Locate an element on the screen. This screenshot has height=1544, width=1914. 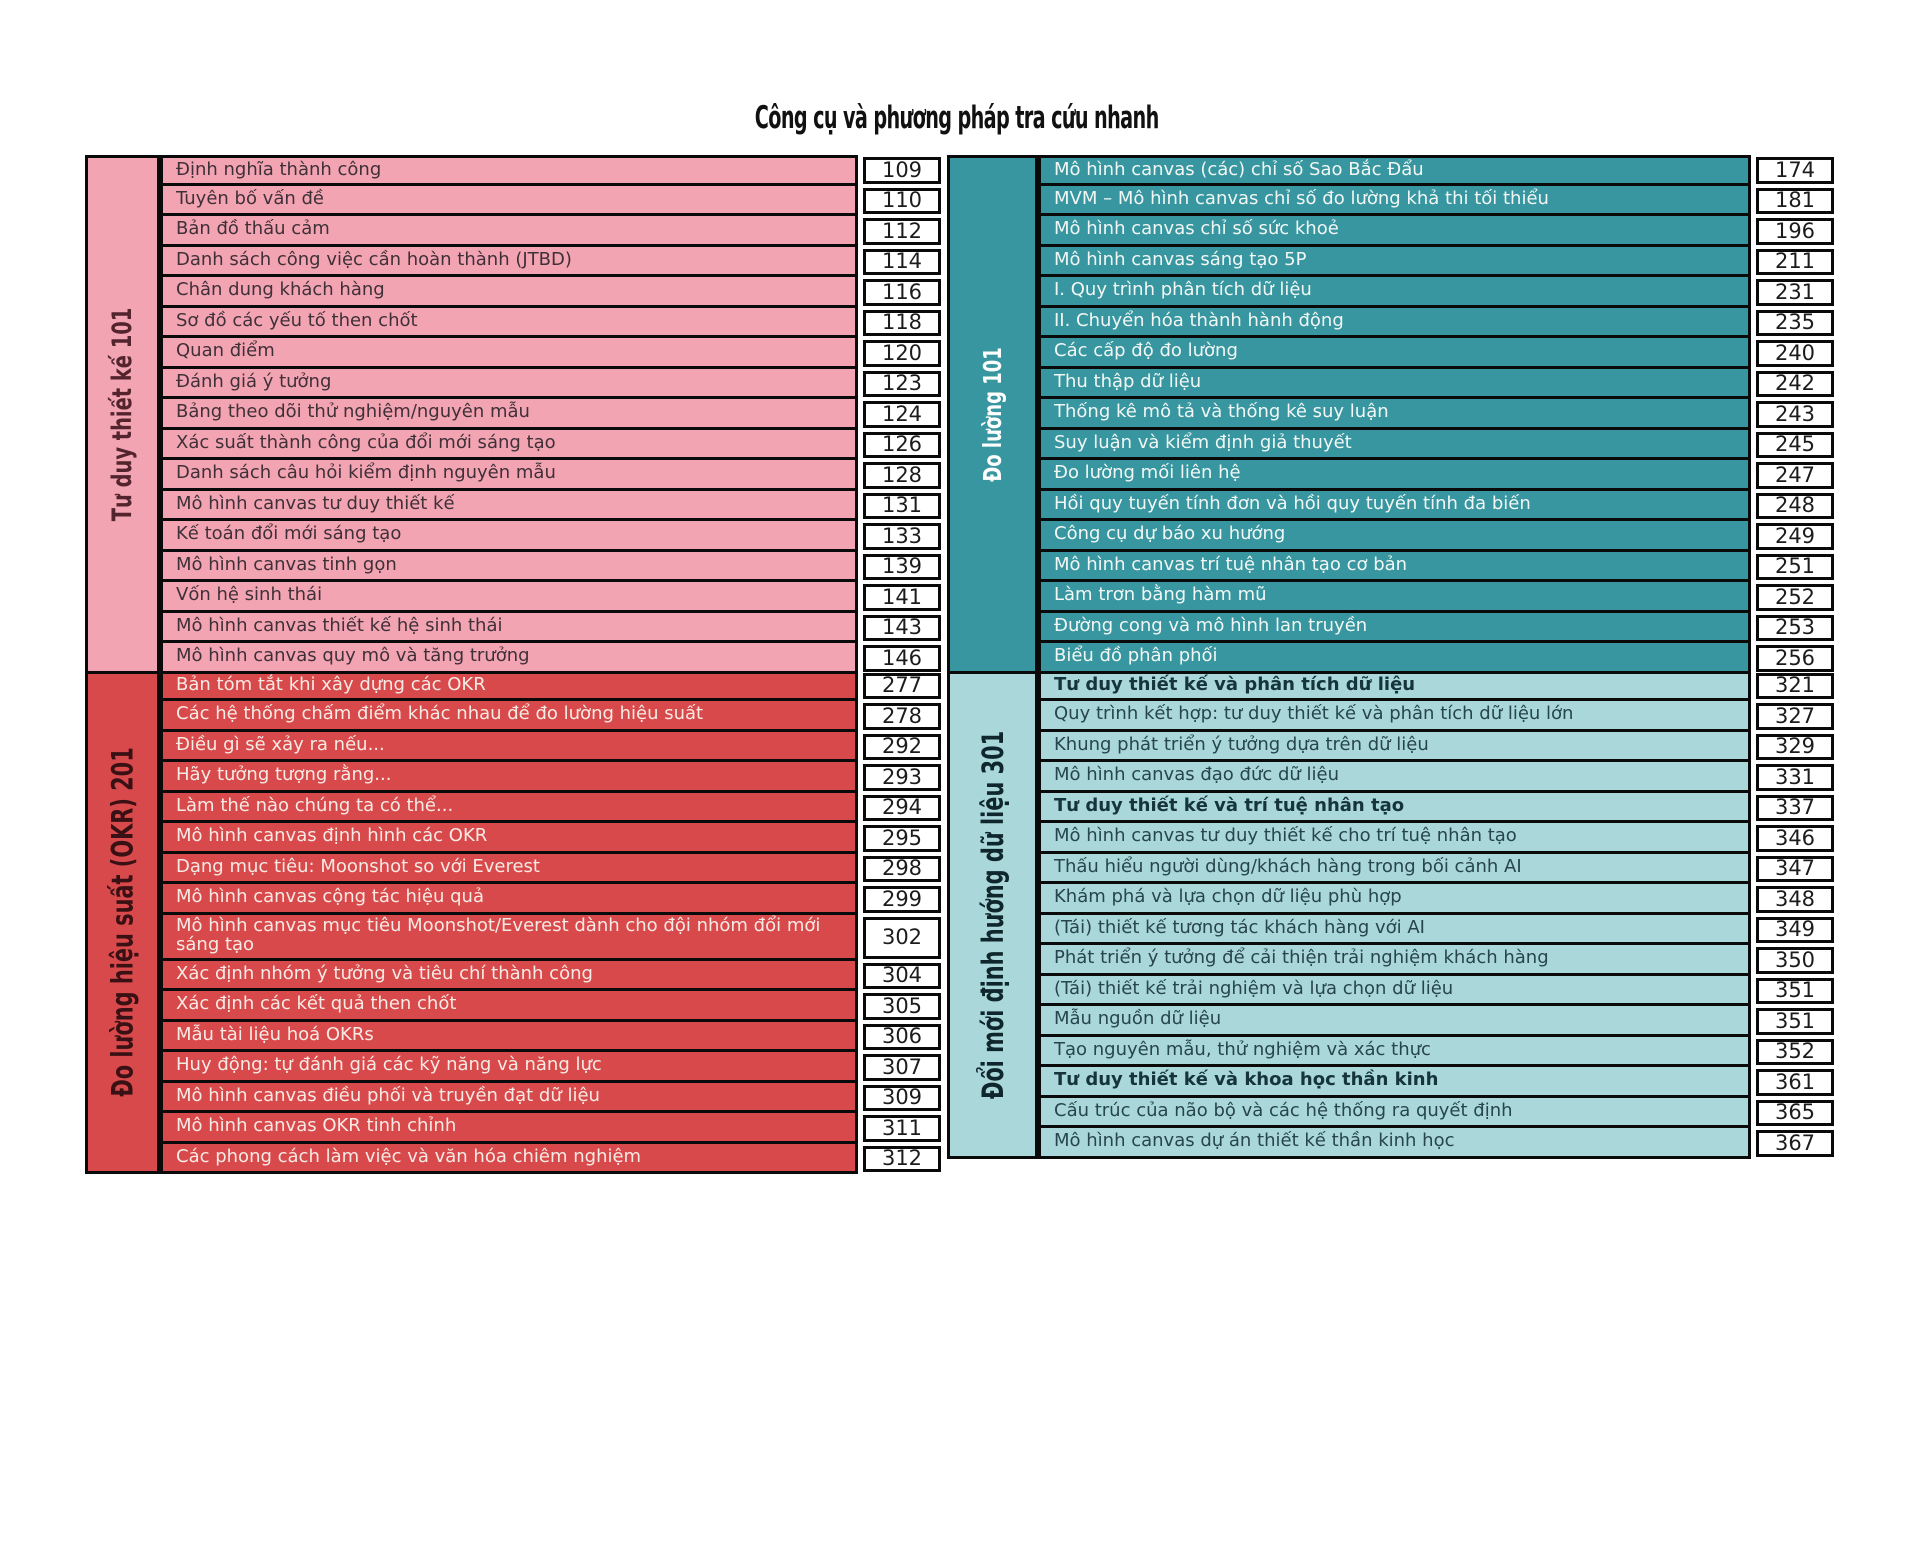
page-number-cell: 309 is located at coordinates (899, 1098).